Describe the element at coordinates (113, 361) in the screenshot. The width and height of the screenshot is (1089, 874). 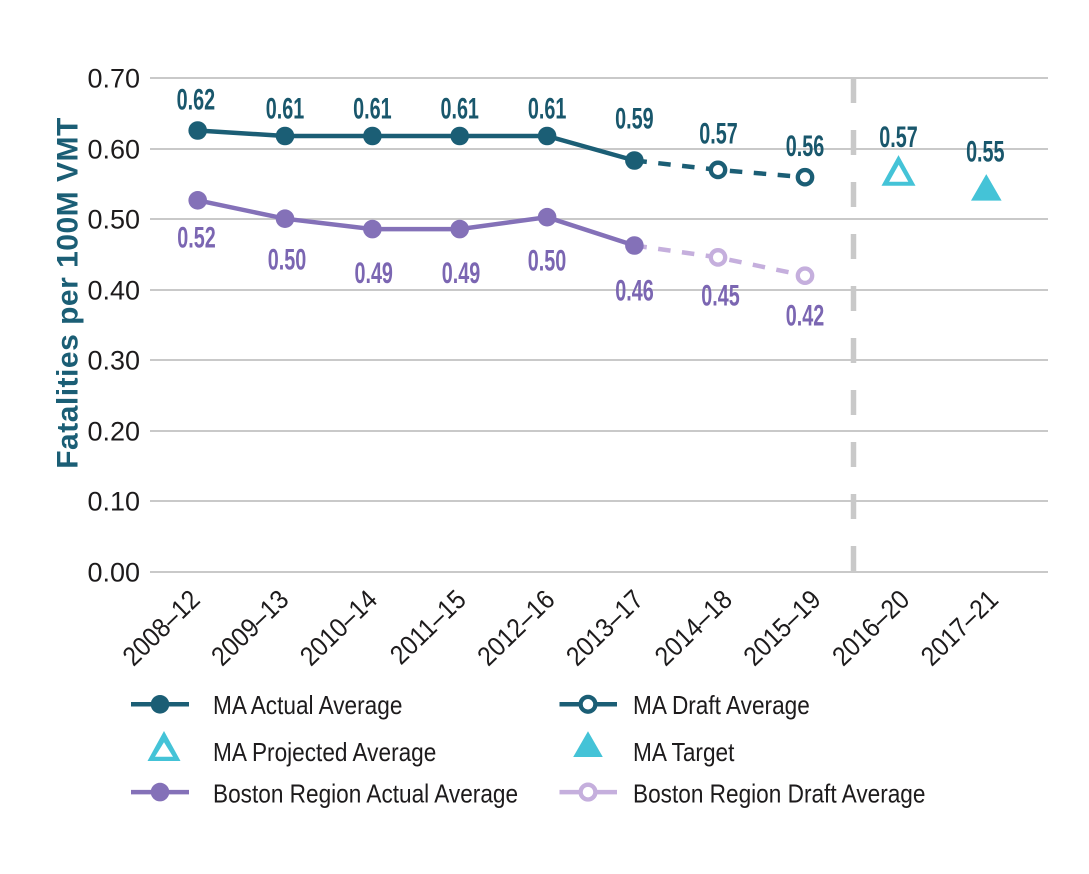
I see `svg-text: 0.30` at that location.